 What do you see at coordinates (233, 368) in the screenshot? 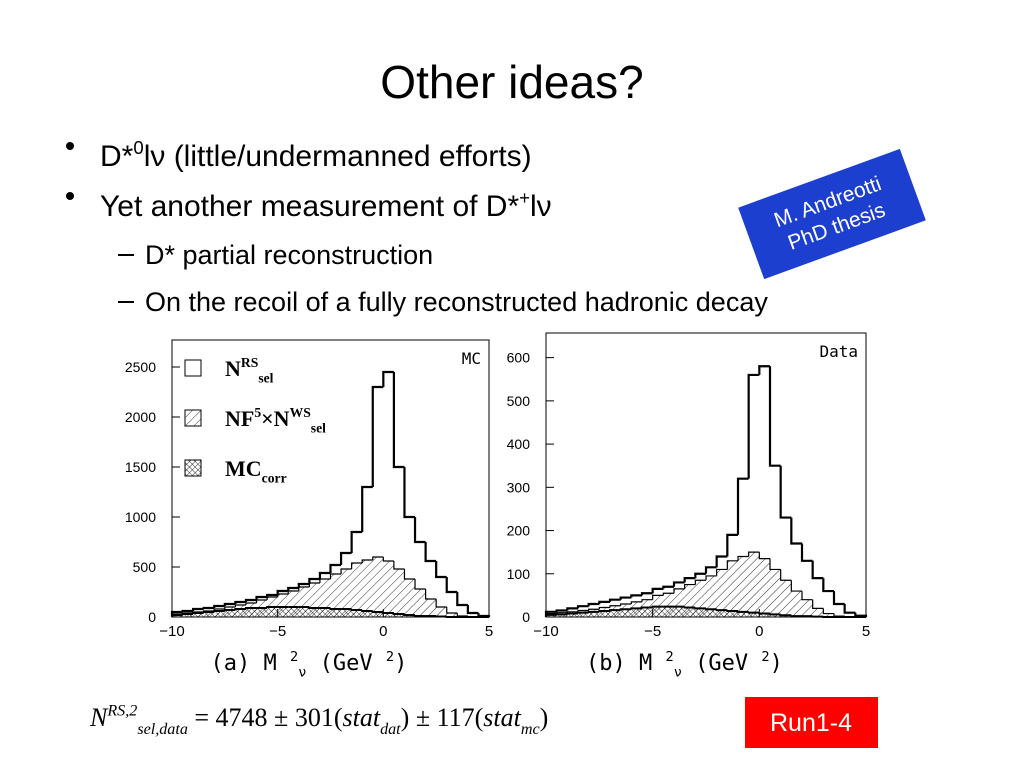
I see `text-part: N` at bounding box center [233, 368].